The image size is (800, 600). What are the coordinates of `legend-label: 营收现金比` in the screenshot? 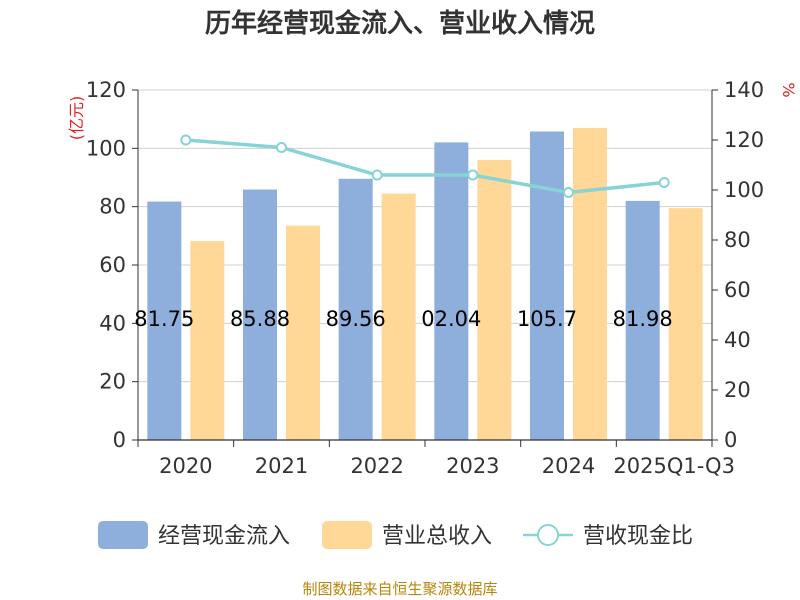 It's located at (638, 536).